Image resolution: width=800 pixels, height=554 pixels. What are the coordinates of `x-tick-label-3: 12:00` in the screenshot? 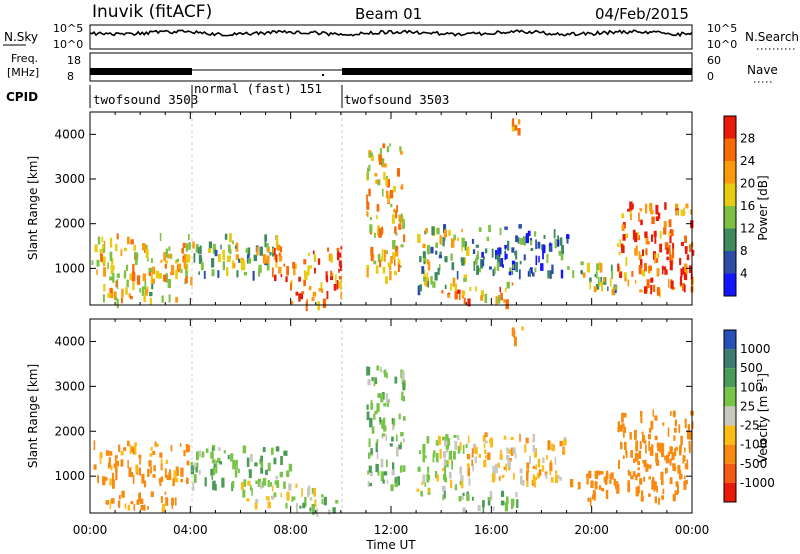 It's located at (391, 530).